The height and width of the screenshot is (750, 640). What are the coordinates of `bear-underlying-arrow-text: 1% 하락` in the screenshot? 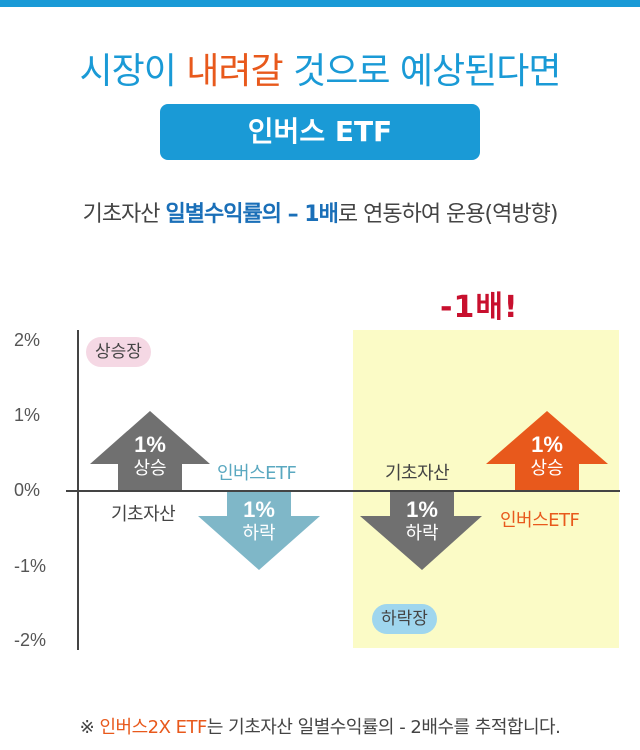 It's located at (422, 521).